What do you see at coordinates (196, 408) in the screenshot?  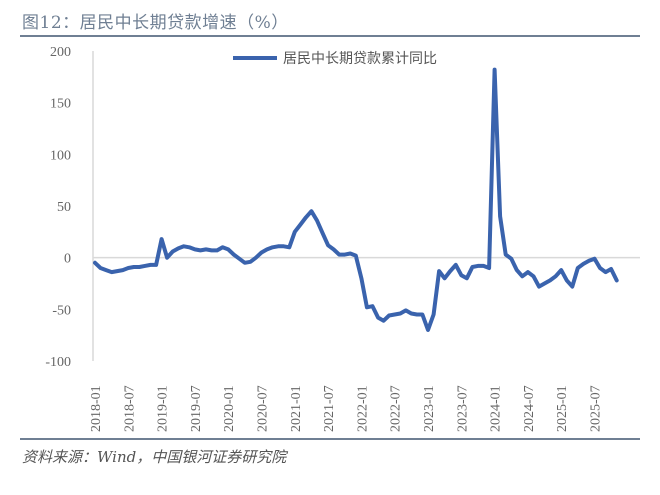 I see `x-tick-label: 2019-07` at bounding box center [196, 408].